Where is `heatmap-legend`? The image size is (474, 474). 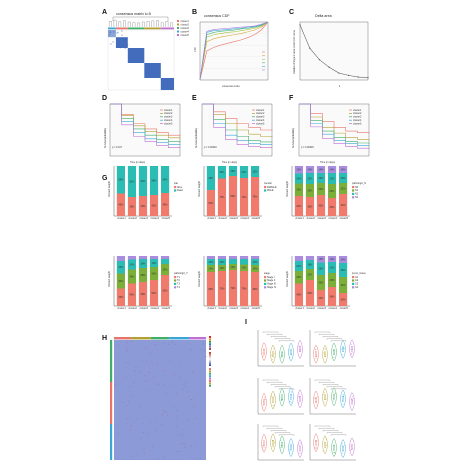
heatmap-legend is located at coordinates (210, 361).